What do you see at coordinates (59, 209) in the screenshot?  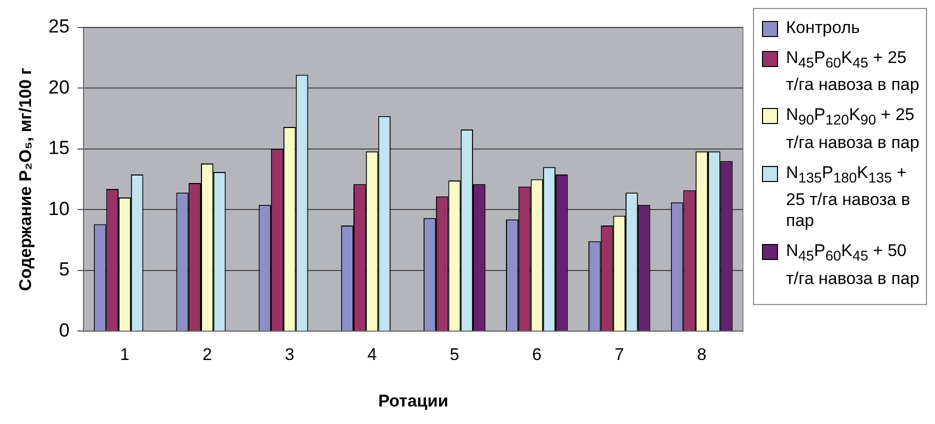 I see `y-tick-label: 10` at bounding box center [59, 209].